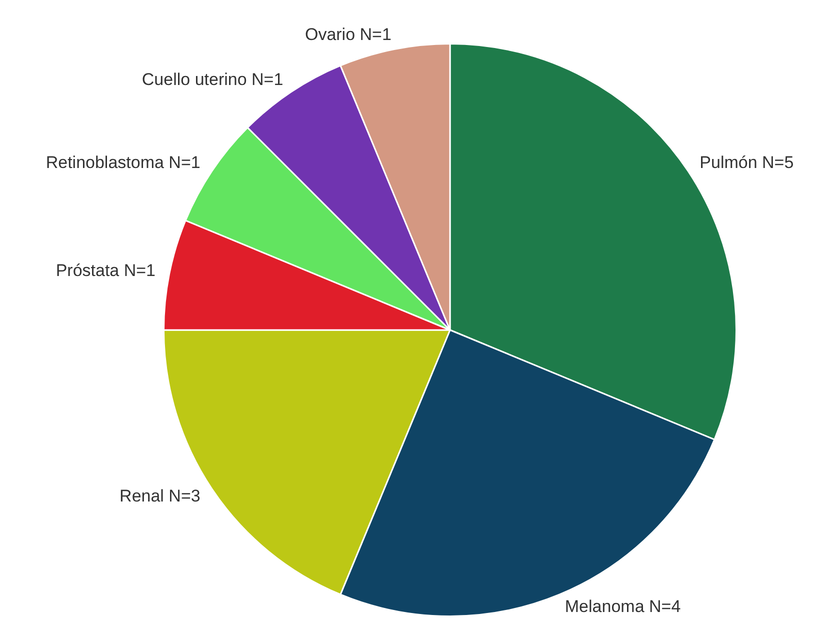  Describe the element at coordinates (747, 162) in the screenshot. I see `slice-label: Pulmón N=5` at that location.